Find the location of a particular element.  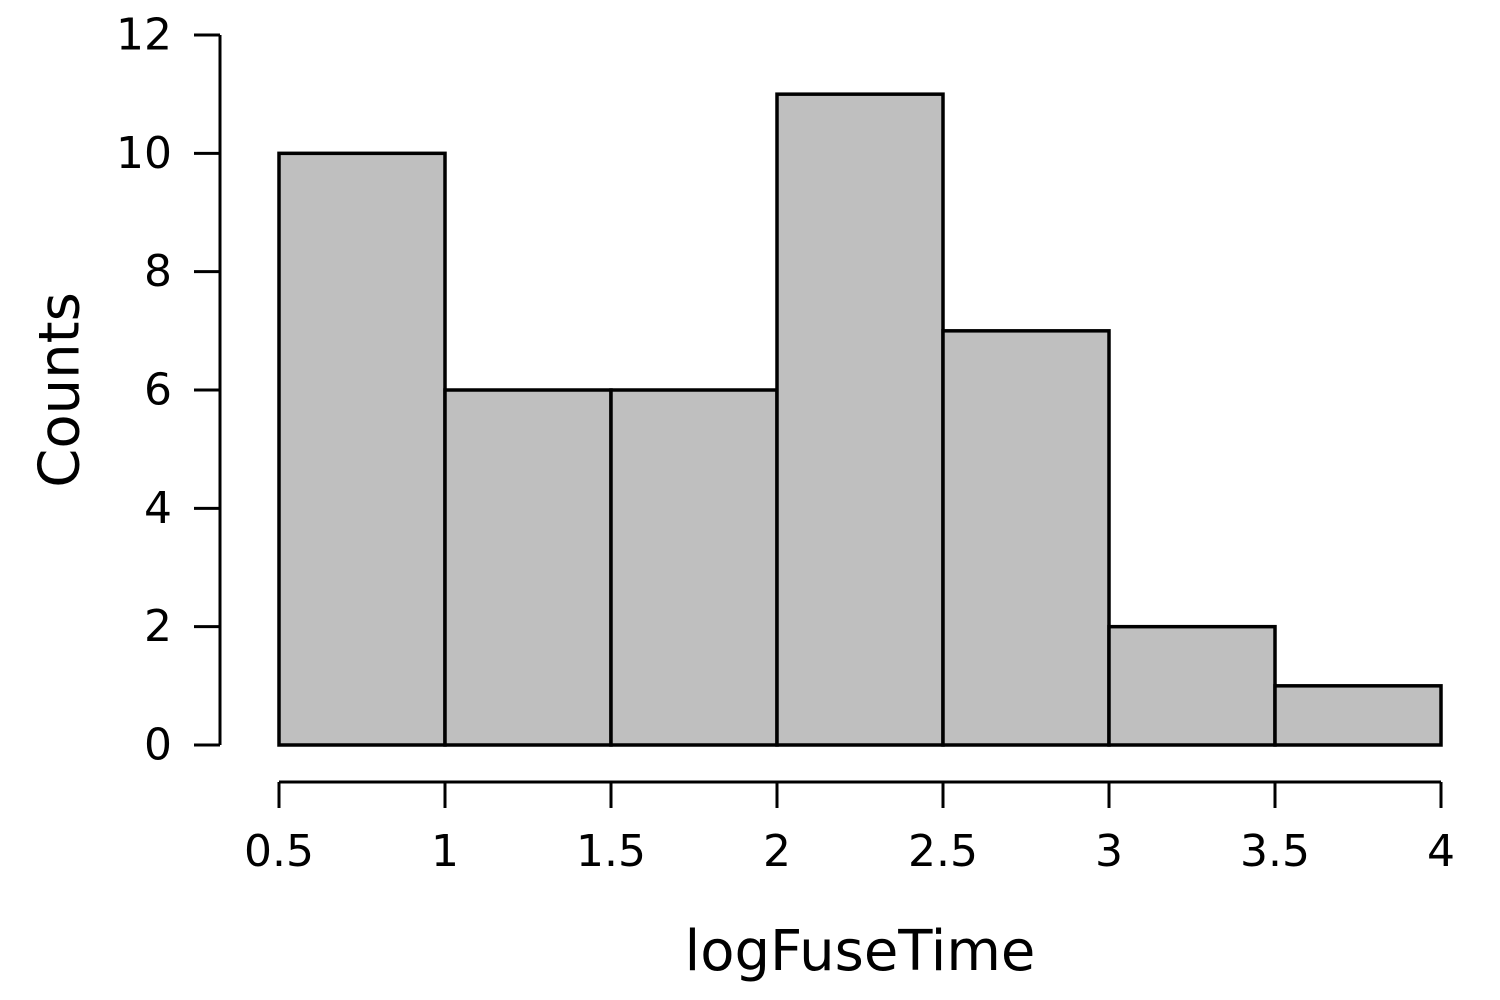

y-tick-label: 4 is located at coordinates (158, 508).